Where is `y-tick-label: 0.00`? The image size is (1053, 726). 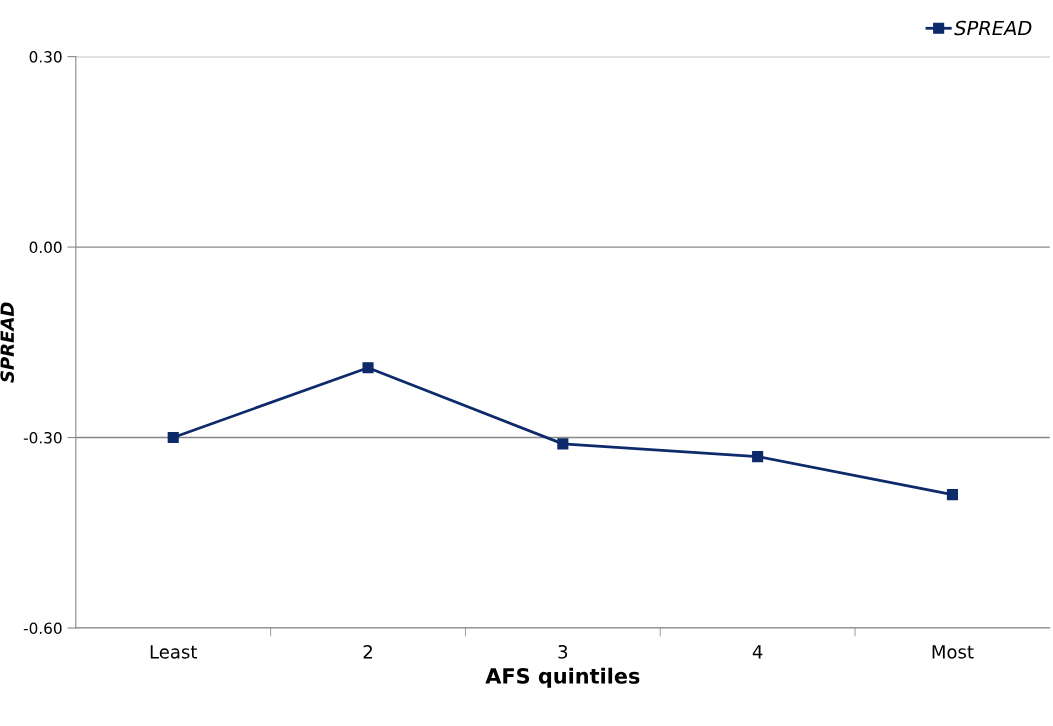 y-tick-label: 0.00 is located at coordinates (45, 247).